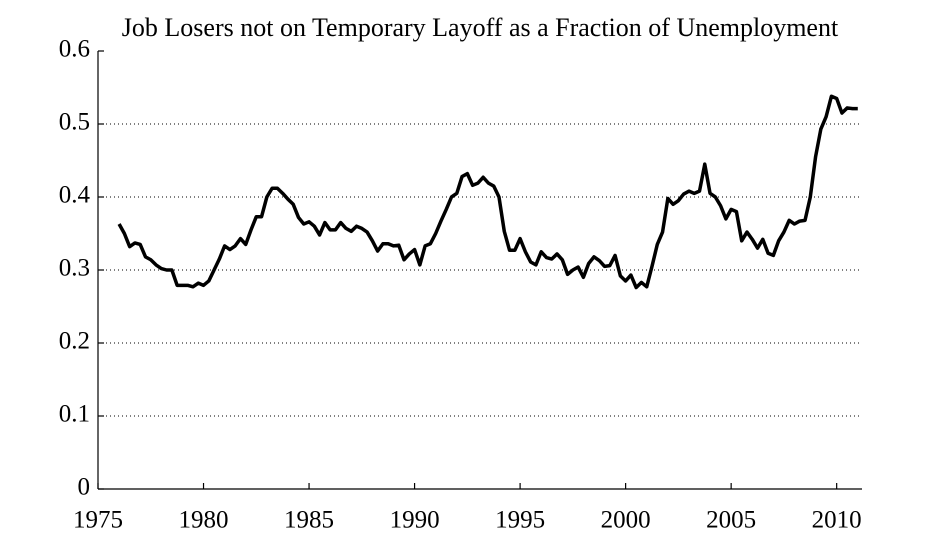 This screenshot has height=538, width=951. What do you see at coordinates (74, 414) in the screenshot?
I see `y-tick-label: 0.1` at bounding box center [74, 414].